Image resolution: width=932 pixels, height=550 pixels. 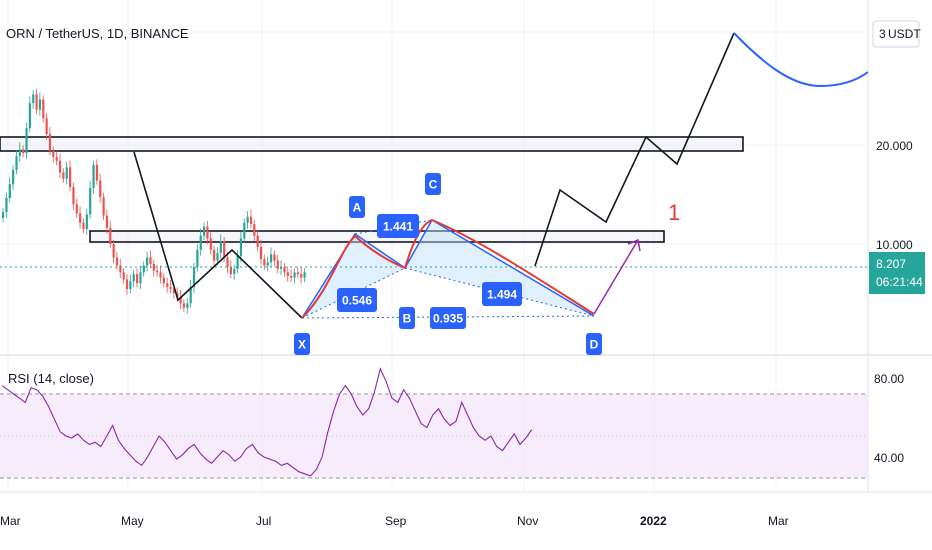 I want to click on projection-arrow, so click(x=617, y=276).